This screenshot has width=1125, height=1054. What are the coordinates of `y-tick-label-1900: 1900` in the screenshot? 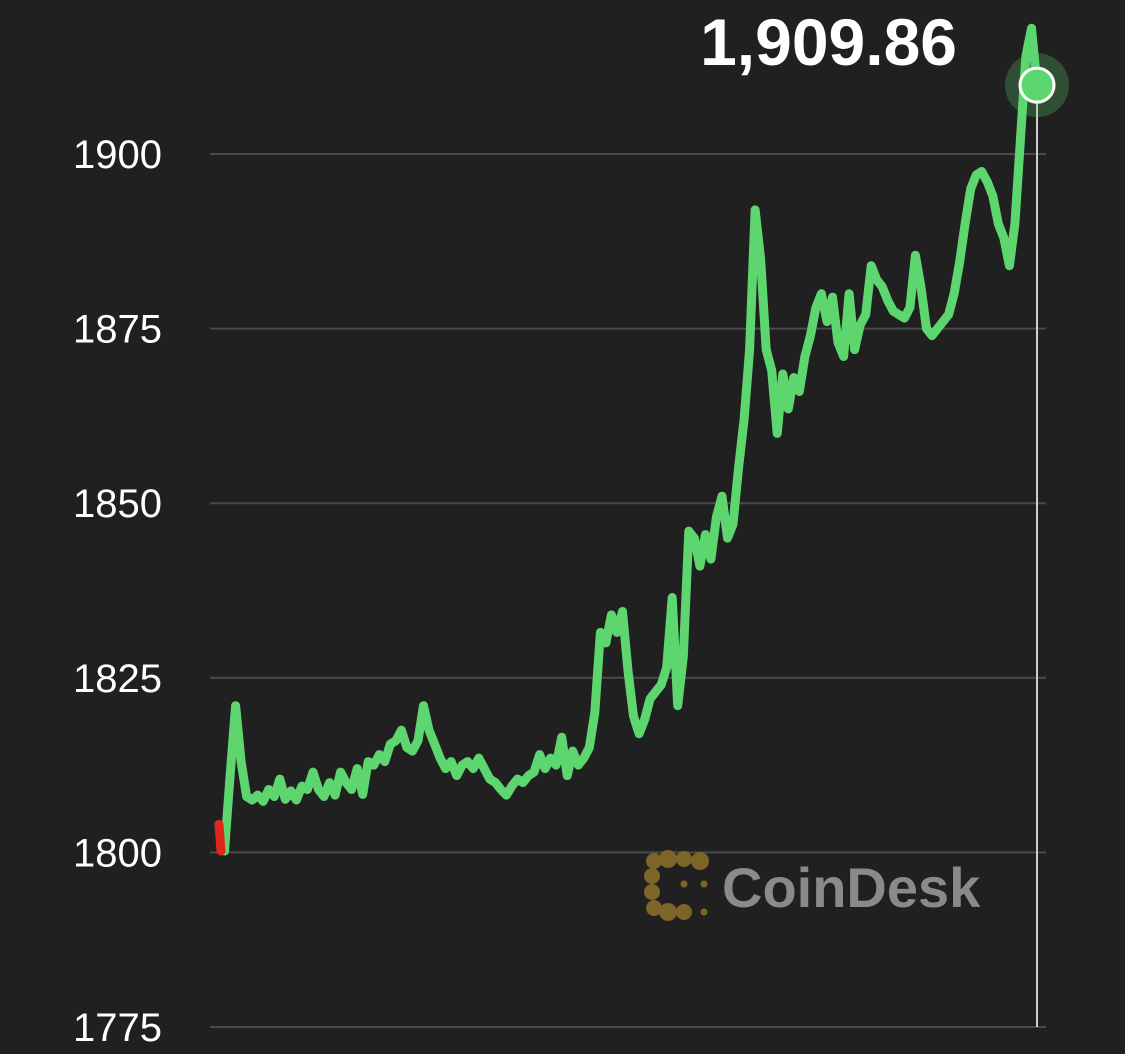 It's located at (117, 155).